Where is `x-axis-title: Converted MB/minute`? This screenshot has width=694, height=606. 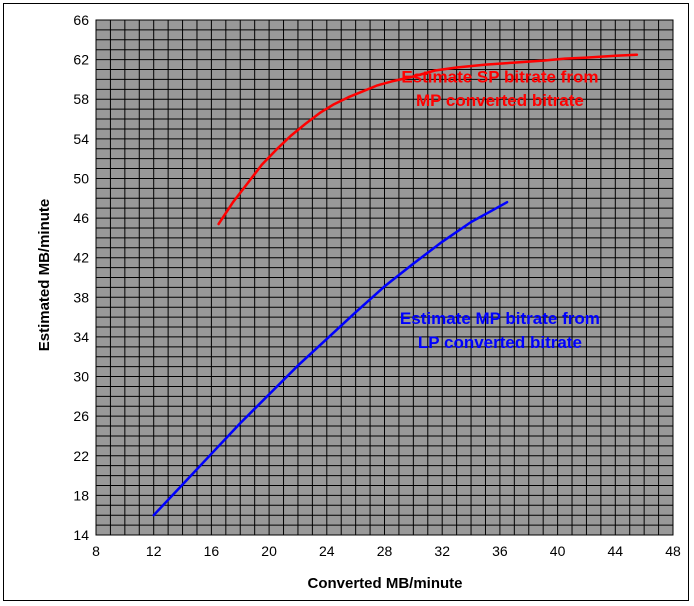
x-axis-title: Converted MB/minute is located at coordinates (384, 583).